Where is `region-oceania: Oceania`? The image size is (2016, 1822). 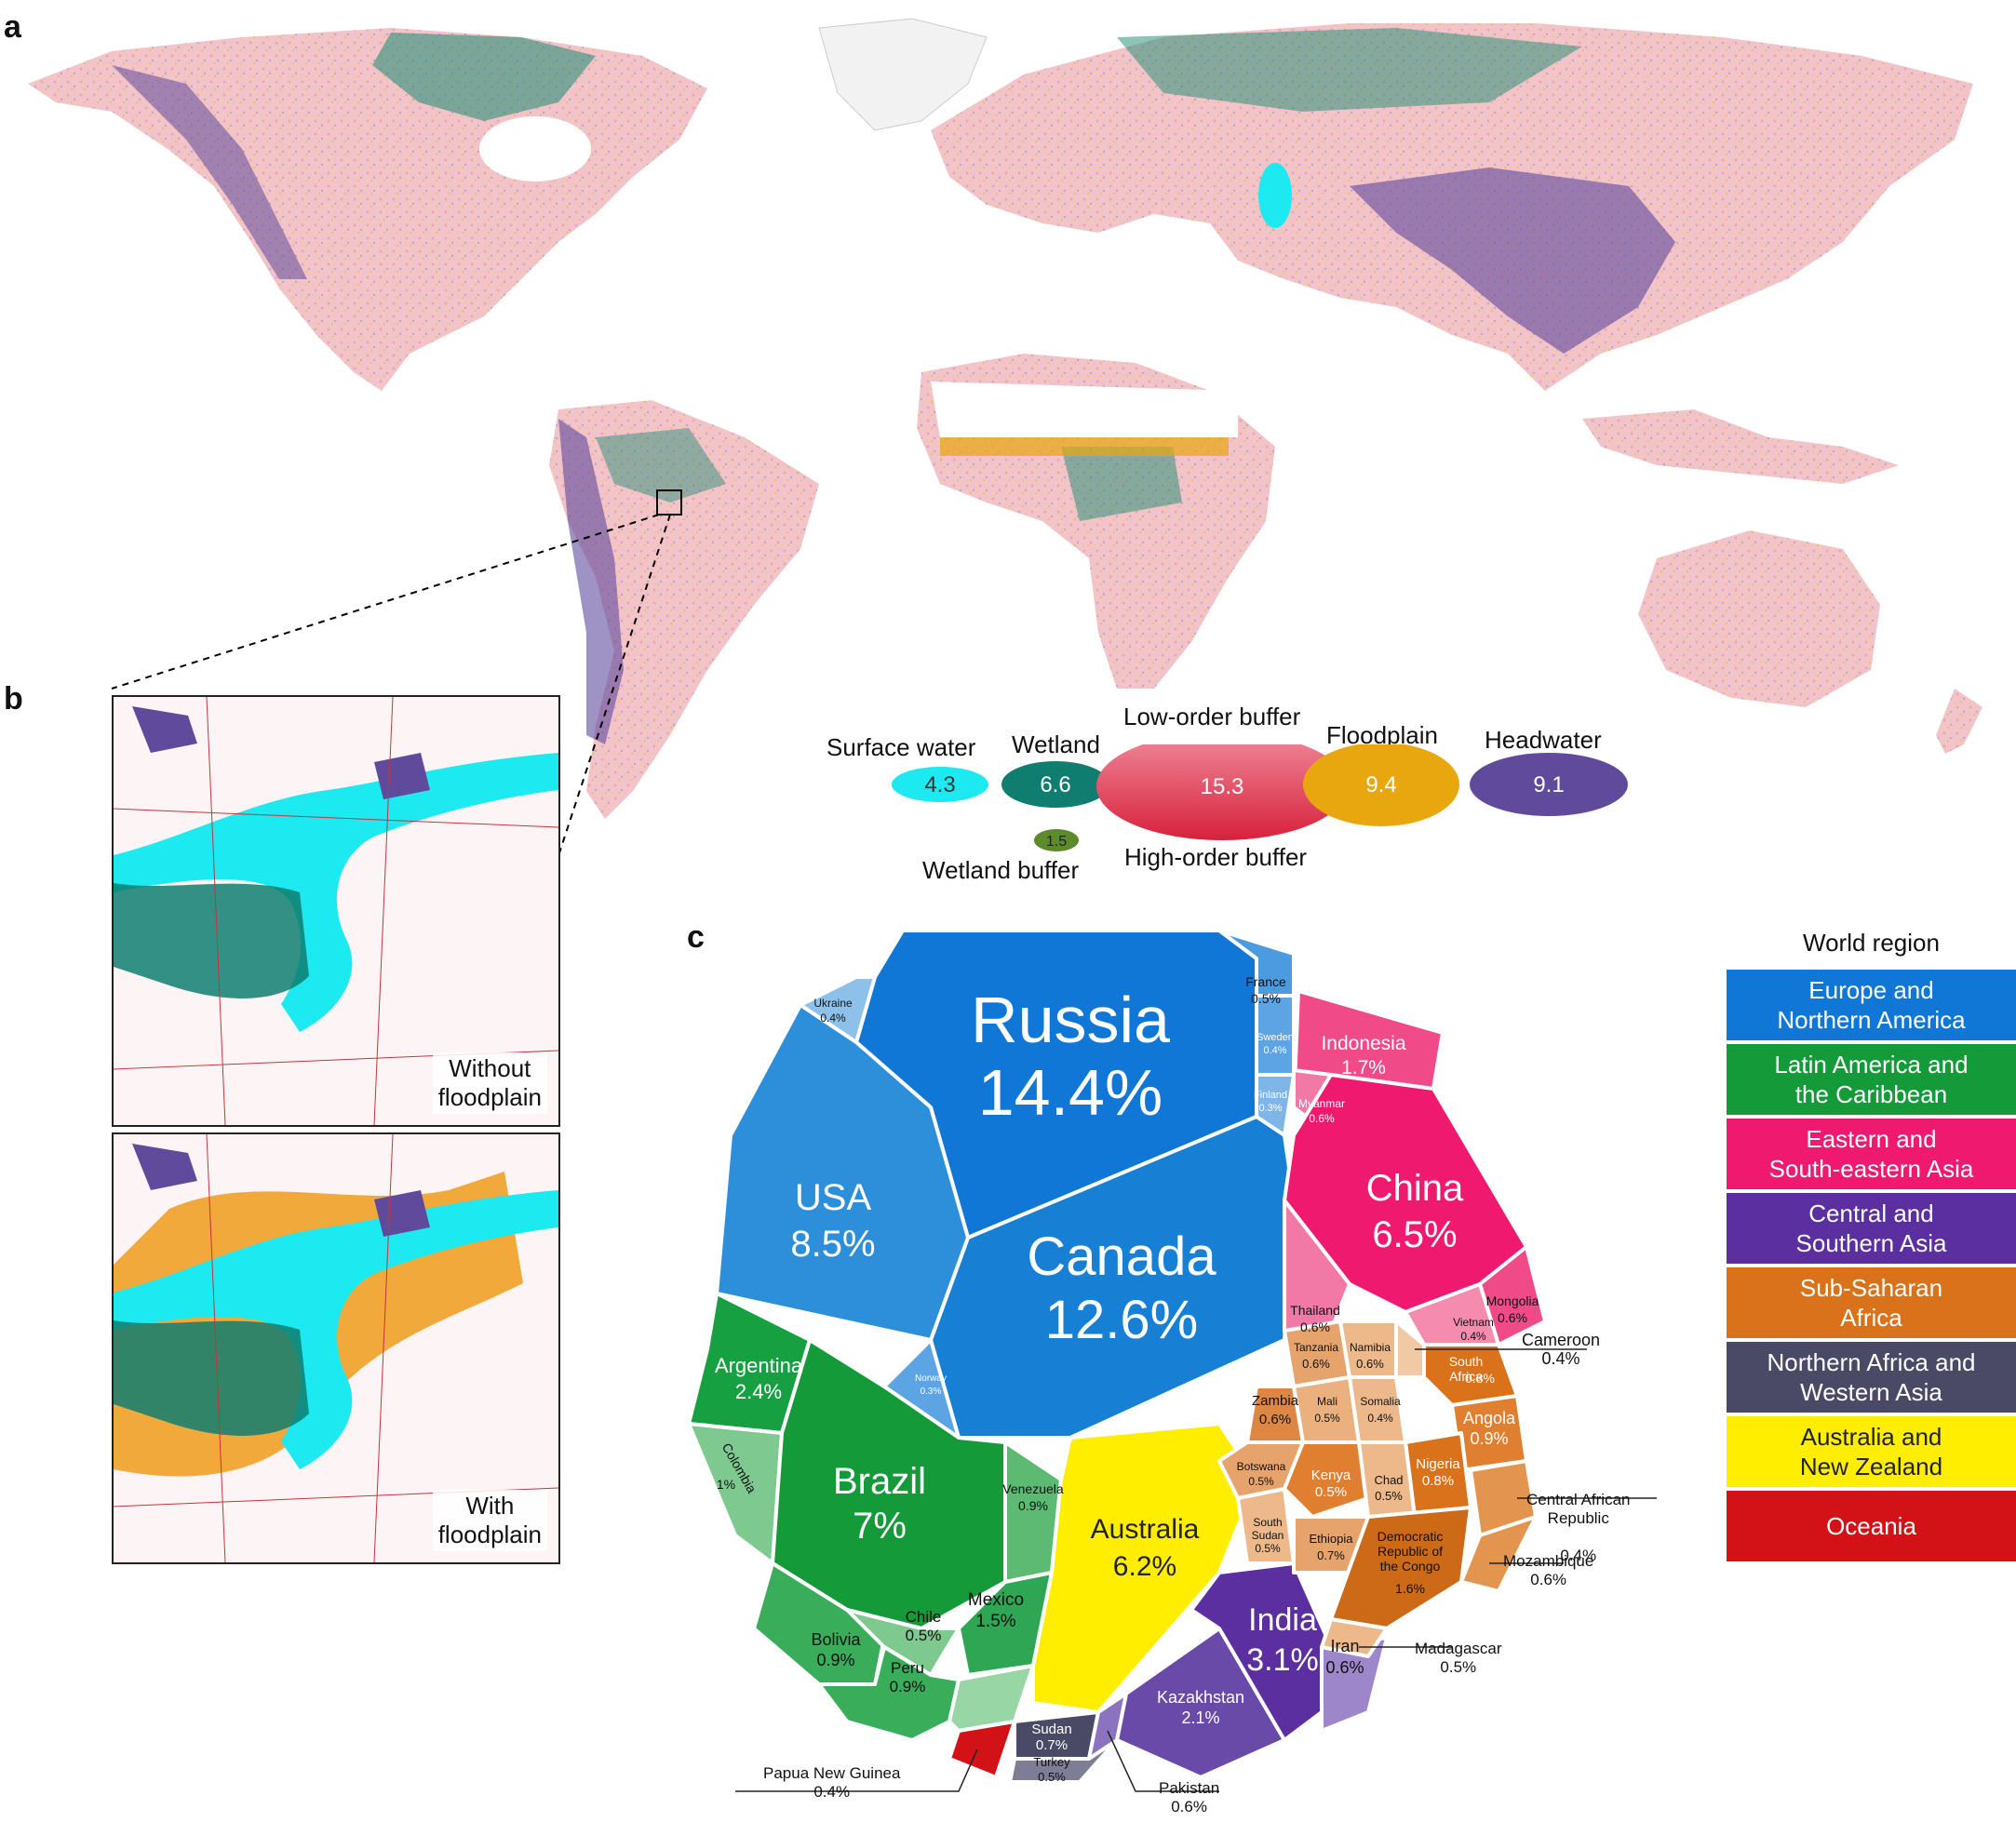
region-oceania: Oceania is located at coordinates (1871, 1526).